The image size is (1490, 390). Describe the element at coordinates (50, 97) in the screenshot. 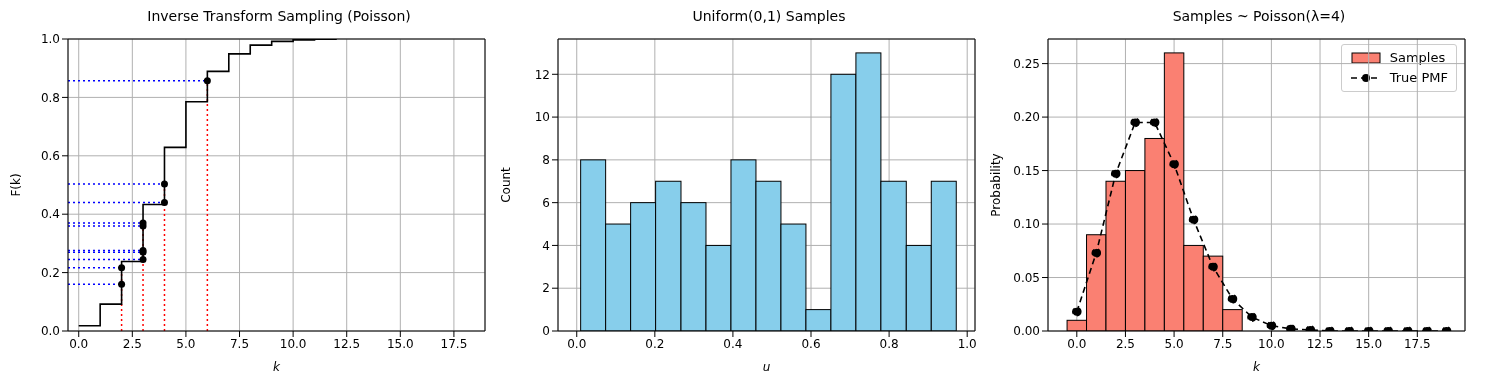

I see `y-tick-label: 0.8` at that location.